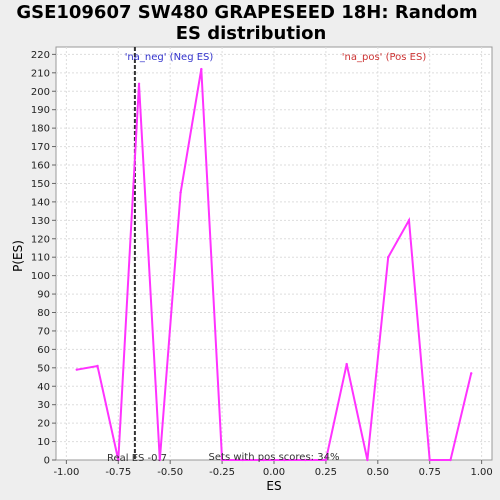  What do you see at coordinates (40, 221) in the screenshot?
I see `y-tick-label: 130` at bounding box center [40, 221].